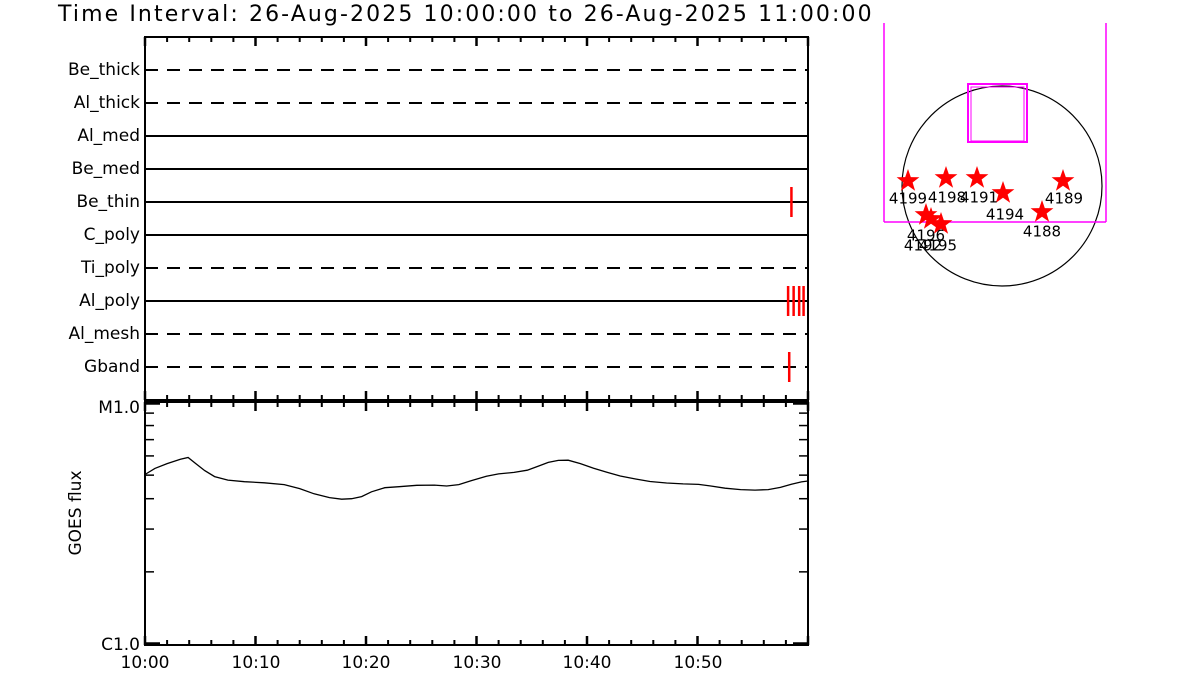 Image resolution: width=1200 pixels, height=700 pixels. What do you see at coordinates (145, 663) in the screenshot?
I see `xtick-1000: 10:00` at bounding box center [145, 663].